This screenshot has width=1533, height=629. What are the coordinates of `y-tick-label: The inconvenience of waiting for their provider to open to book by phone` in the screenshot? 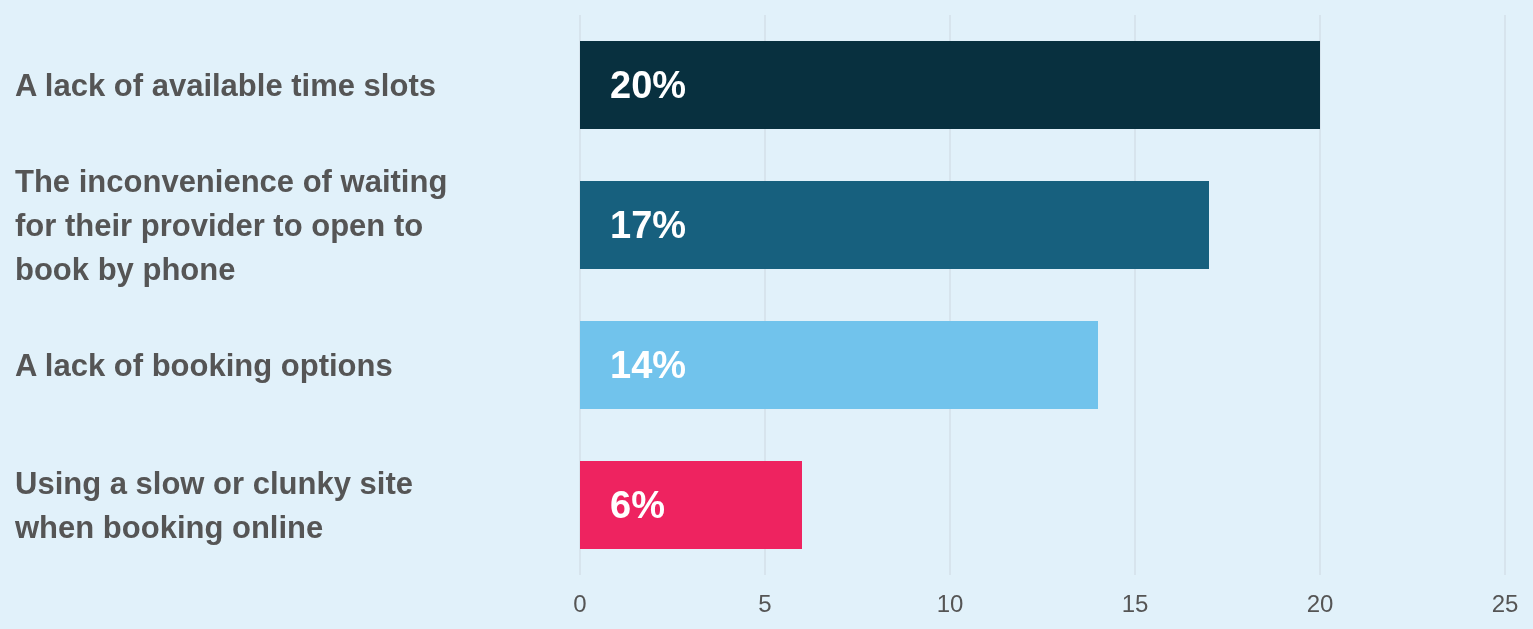 It's located at (231, 225).